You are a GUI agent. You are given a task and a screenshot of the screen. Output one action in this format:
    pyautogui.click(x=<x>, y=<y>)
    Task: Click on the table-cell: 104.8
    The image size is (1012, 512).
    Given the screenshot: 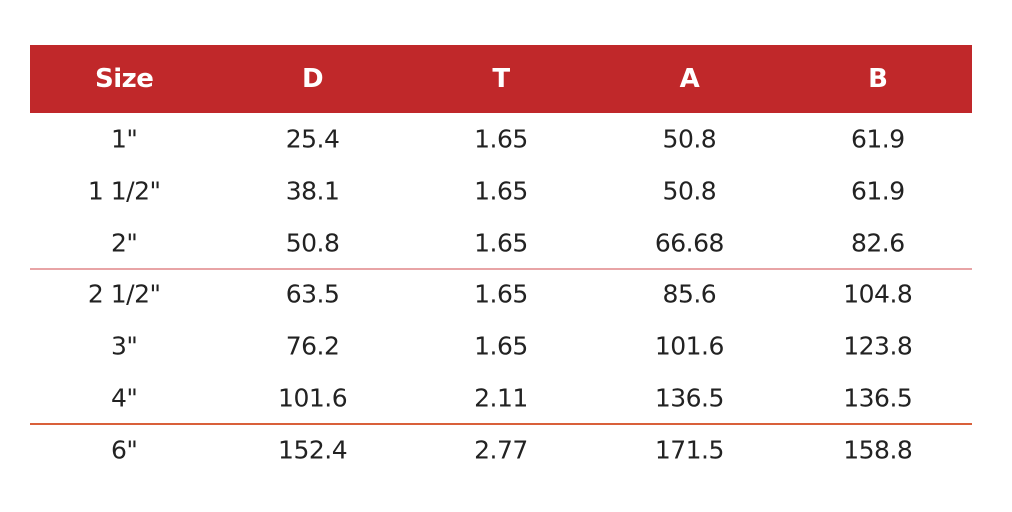 What is the action you would take?
    pyautogui.click(x=878, y=294)
    